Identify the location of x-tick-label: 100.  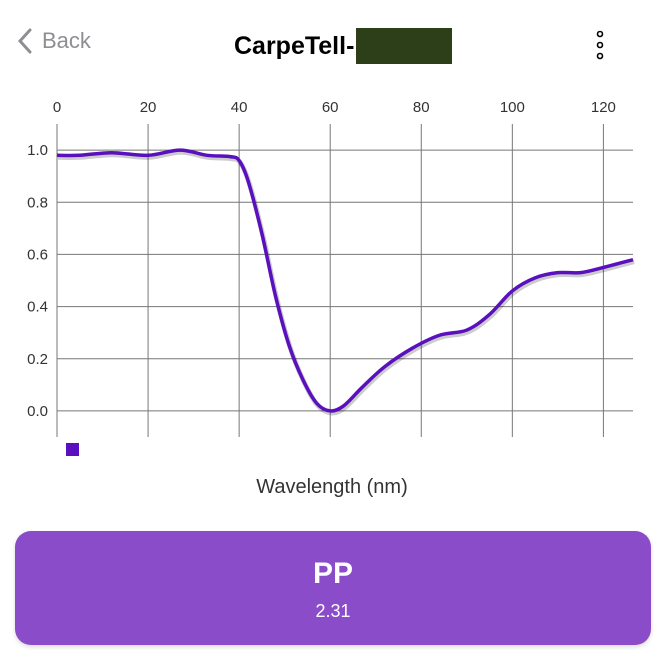
(512, 107).